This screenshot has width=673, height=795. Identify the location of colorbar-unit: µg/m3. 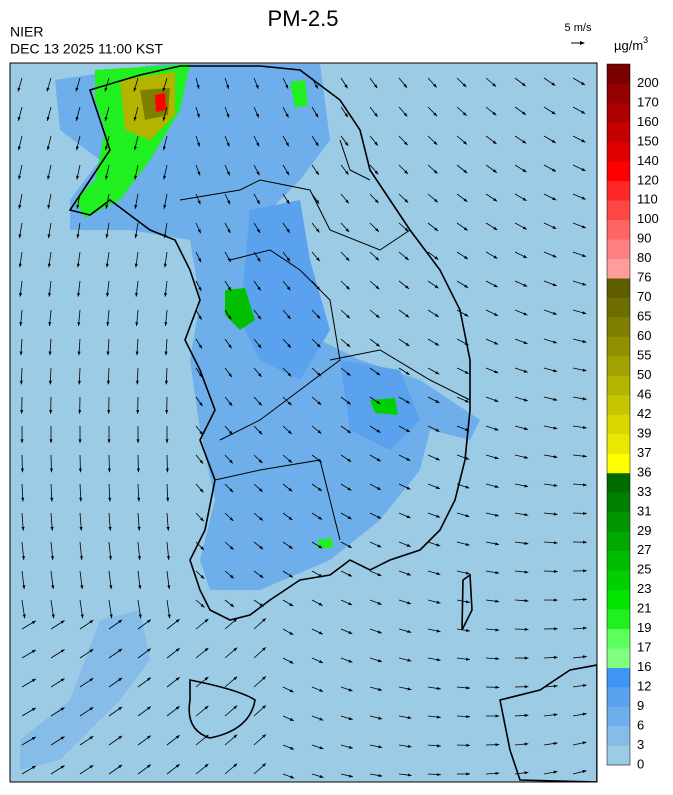
(631, 44).